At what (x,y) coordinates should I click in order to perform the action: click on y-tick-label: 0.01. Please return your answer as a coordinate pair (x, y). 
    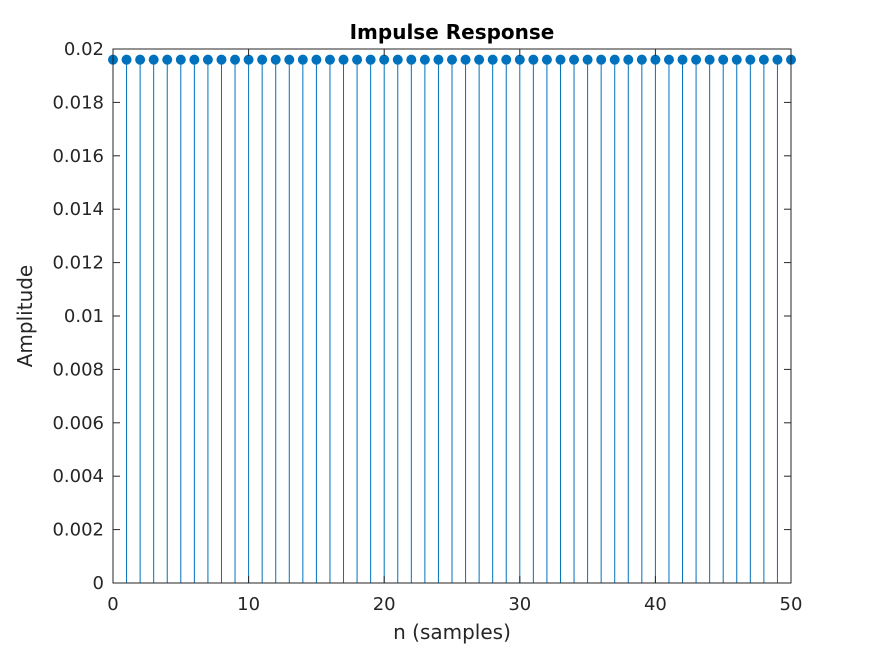
    Looking at the image, I should click on (84, 316).